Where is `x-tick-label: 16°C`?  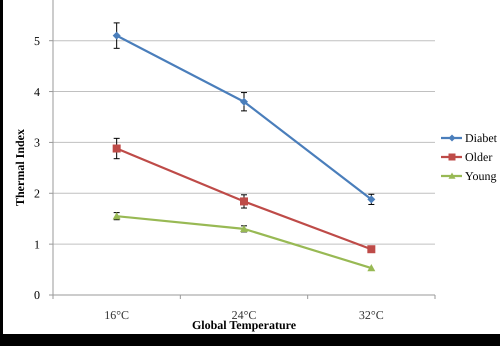 x-tick-label: 16°C is located at coordinates (117, 315).